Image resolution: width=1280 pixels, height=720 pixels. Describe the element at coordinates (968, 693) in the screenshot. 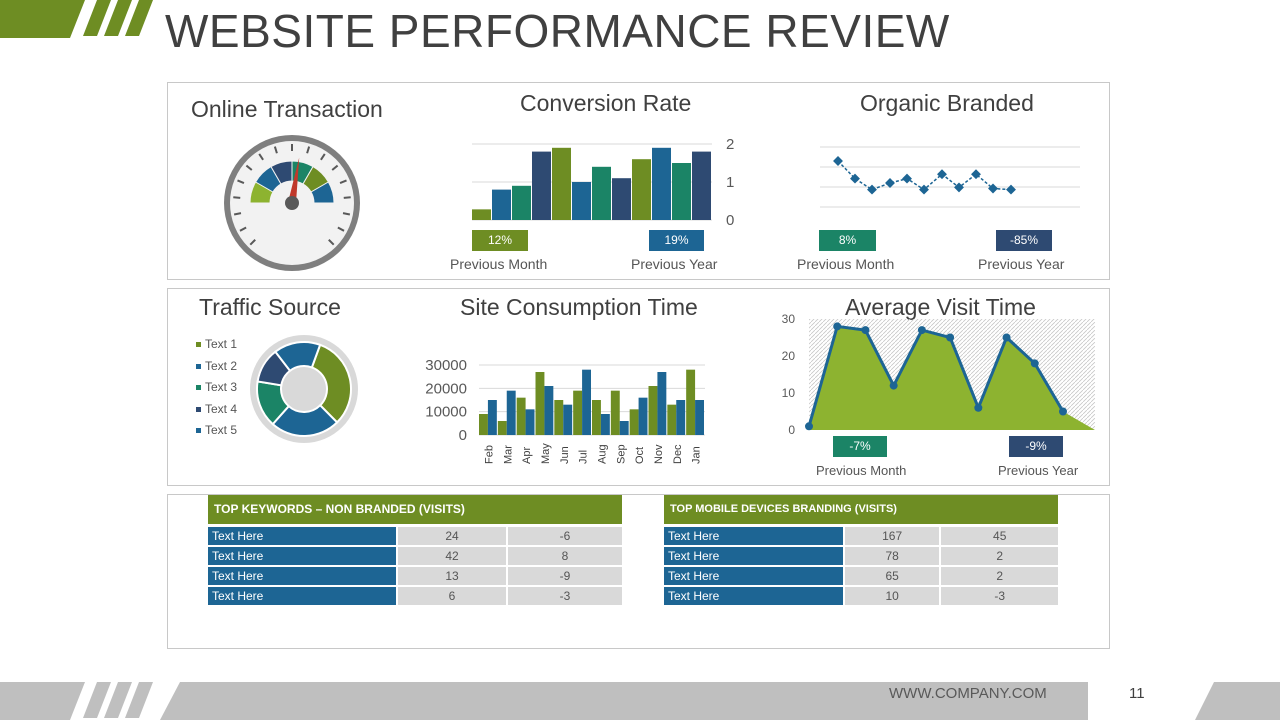

I see `footer-url: WWW.COMPANY.COM` at that location.